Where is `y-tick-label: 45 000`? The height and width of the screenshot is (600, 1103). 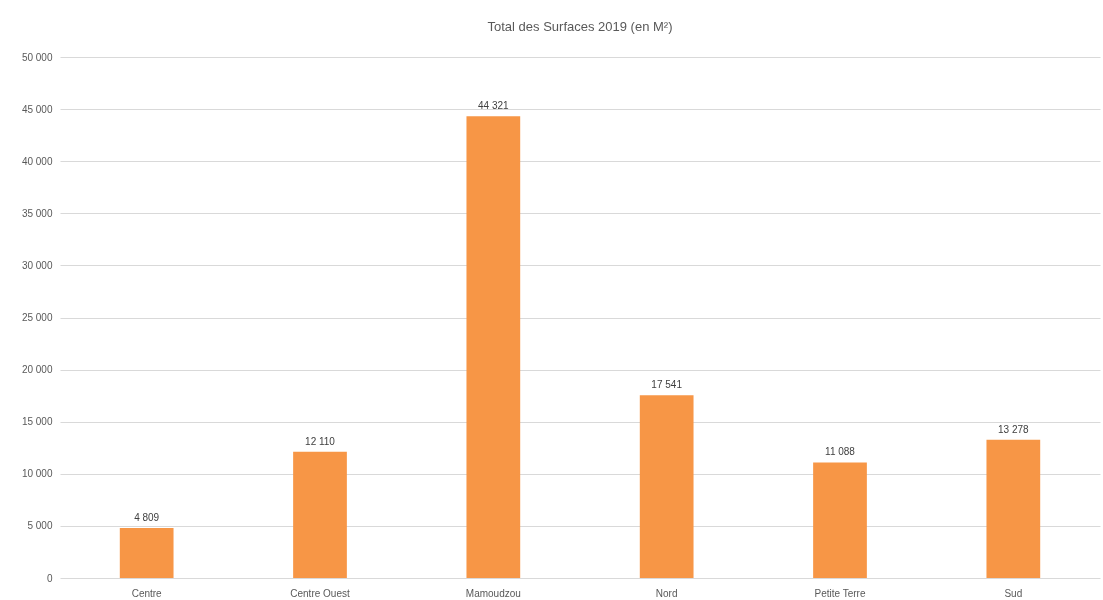
y-tick-label: 45 000 is located at coordinates (37, 109).